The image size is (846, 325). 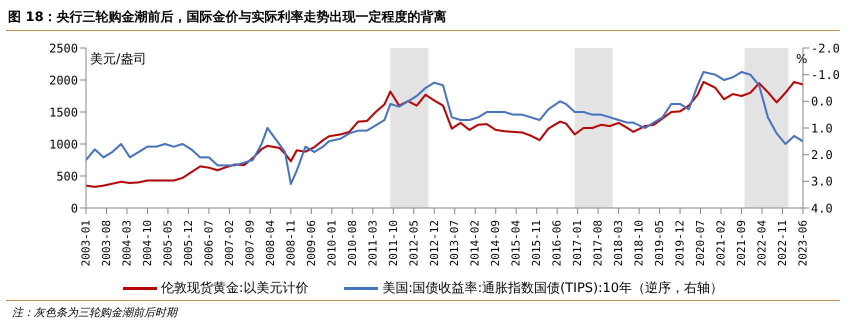 What do you see at coordinates (825, 75) in the screenshot?
I see `y2-tick-label: -1.0` at bounding box center [825, 75].